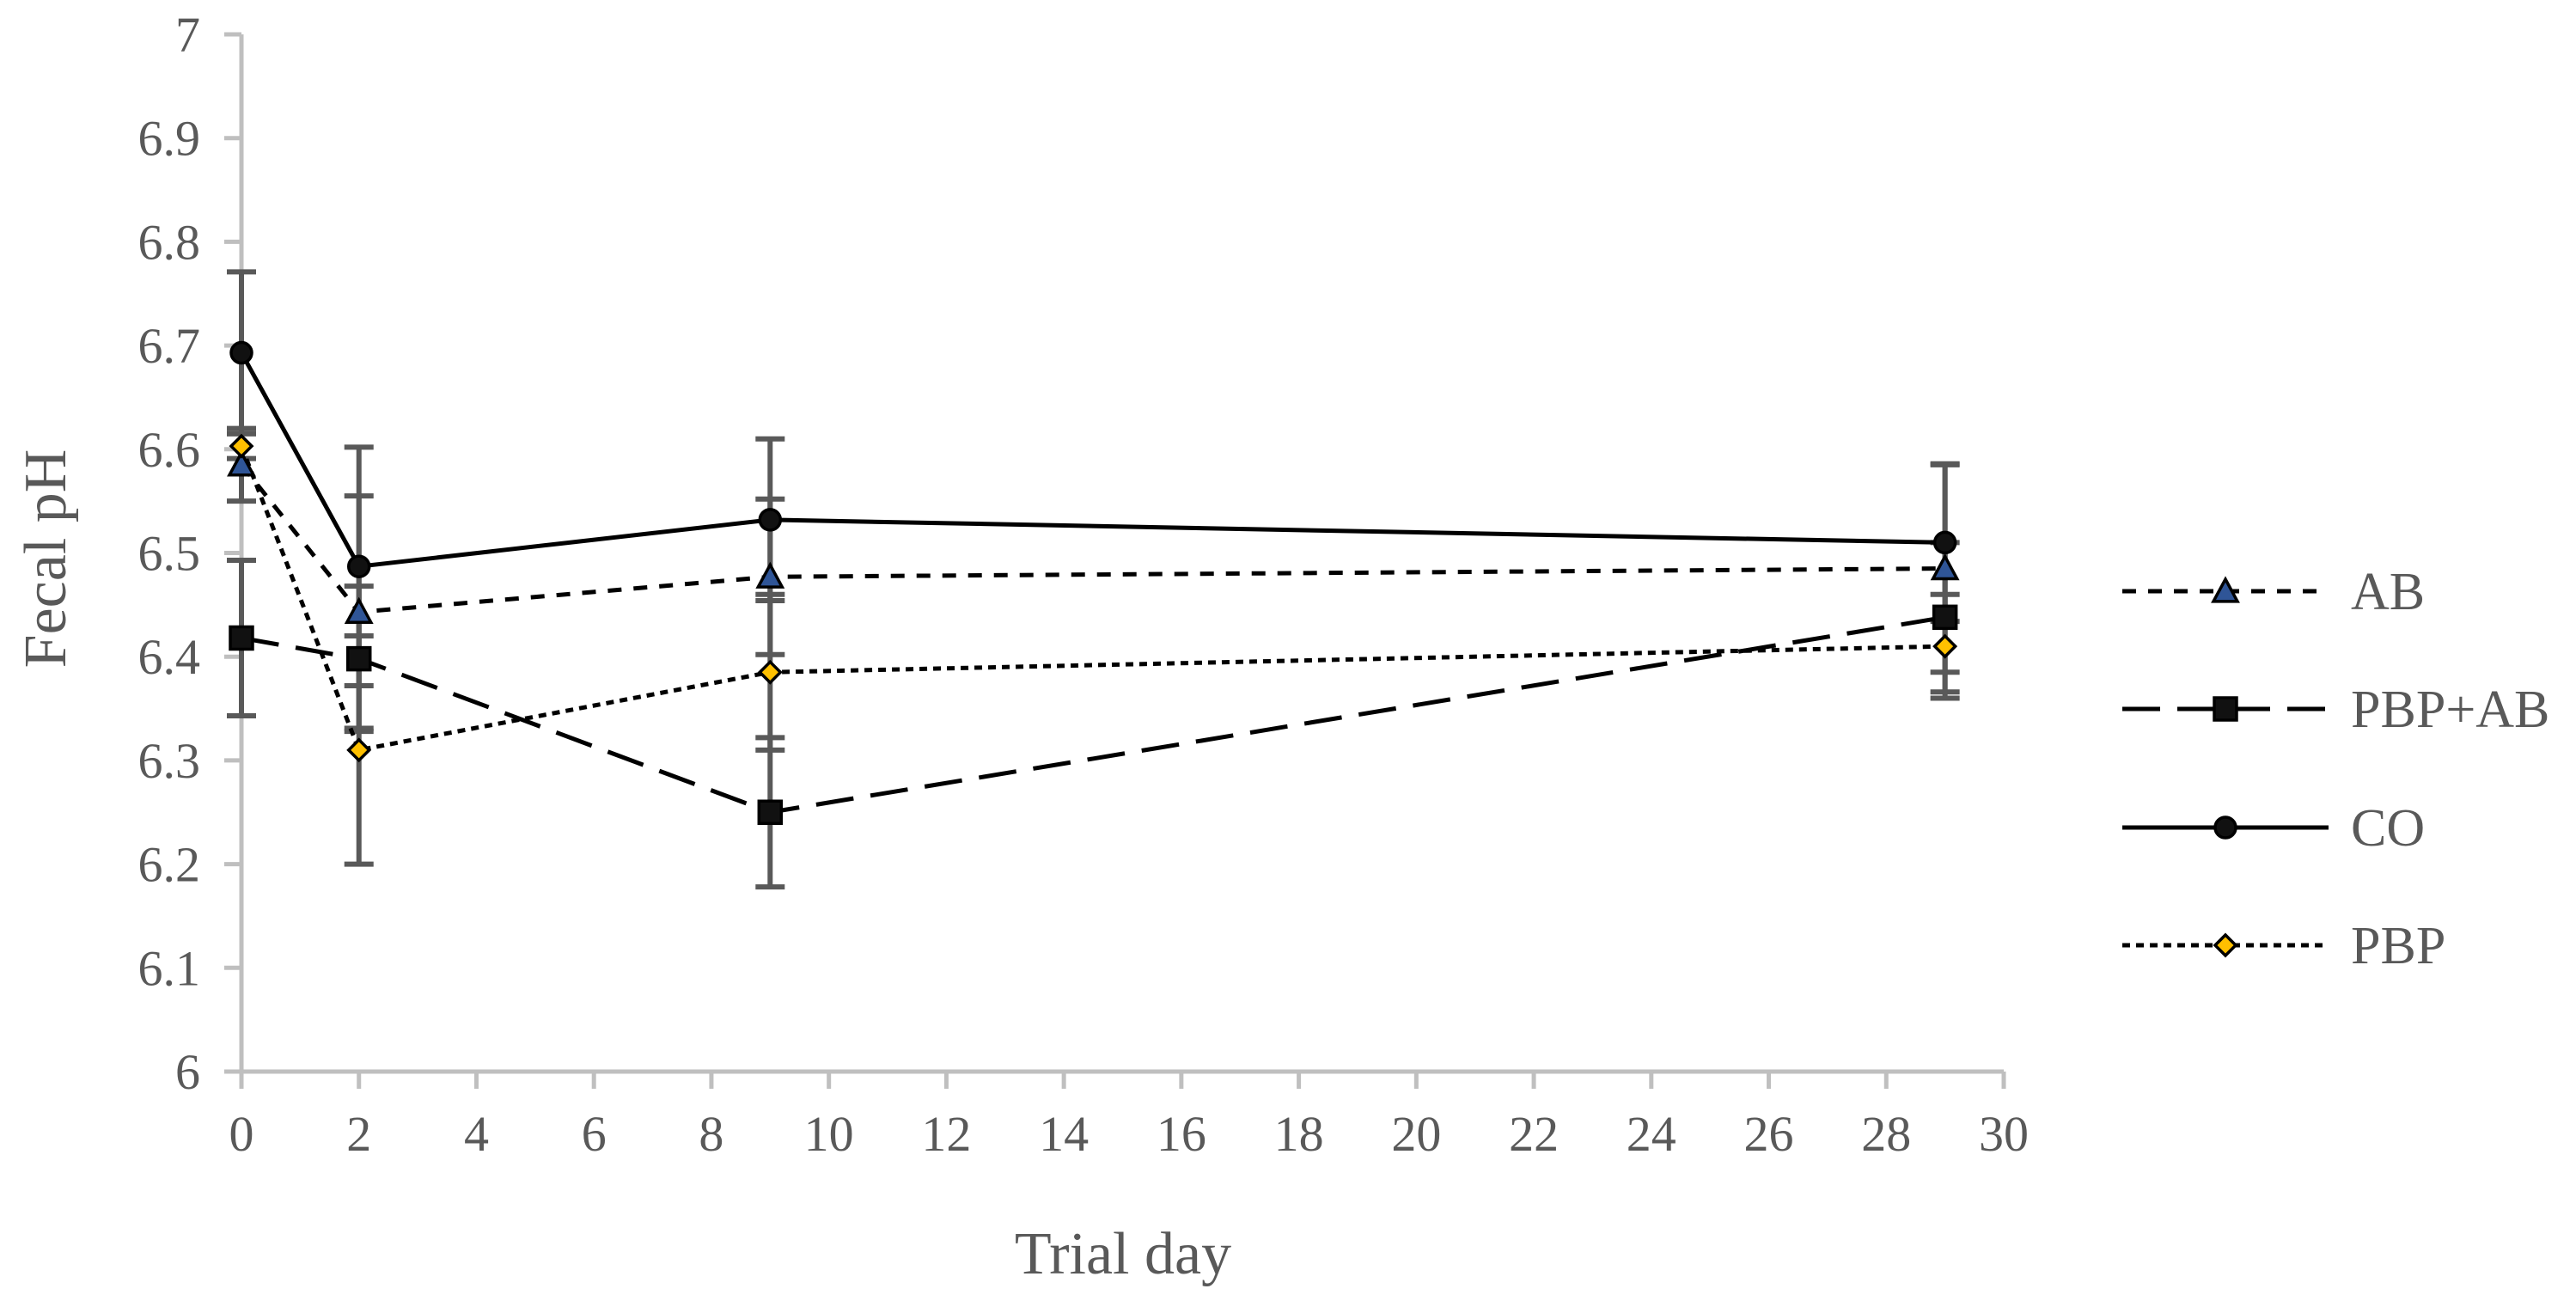  Describe the element at coordinates (1092, 460) in the screenshot. I see `series-line-co` at that location.